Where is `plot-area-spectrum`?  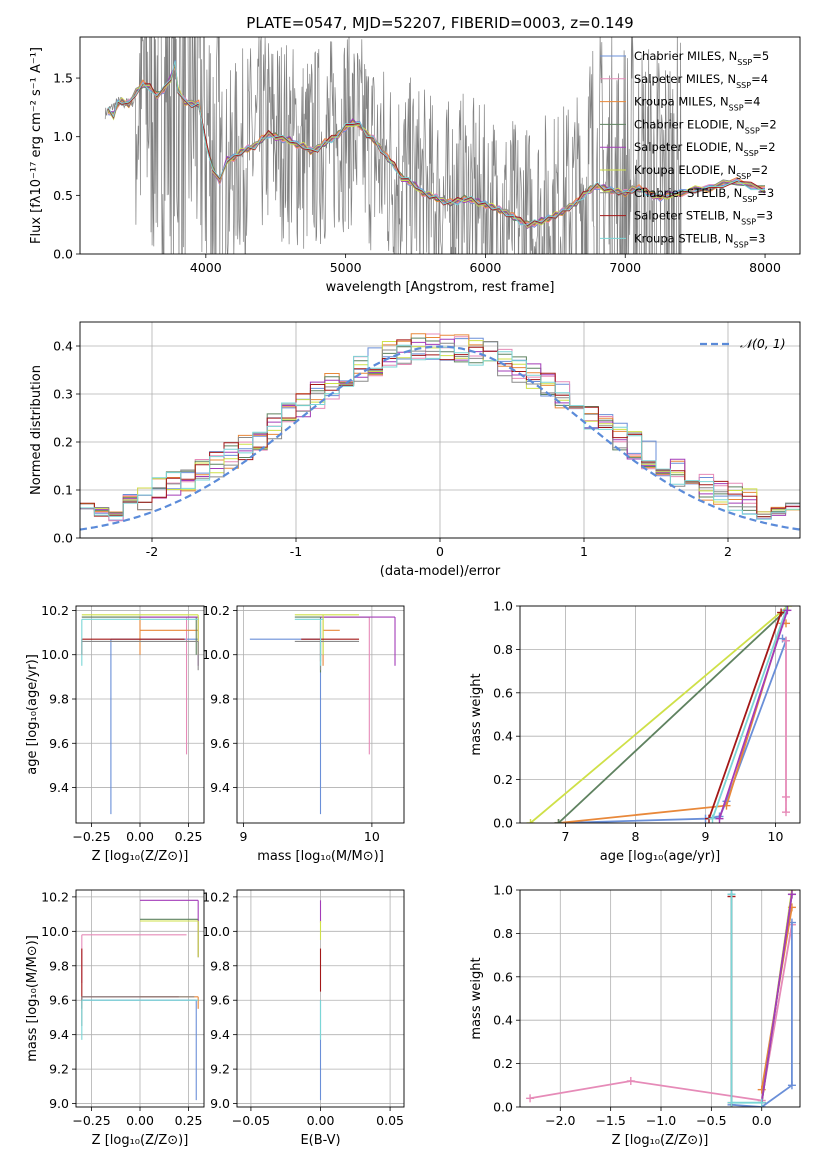
plot-area-spectrum is located at coordinates (435, 145).